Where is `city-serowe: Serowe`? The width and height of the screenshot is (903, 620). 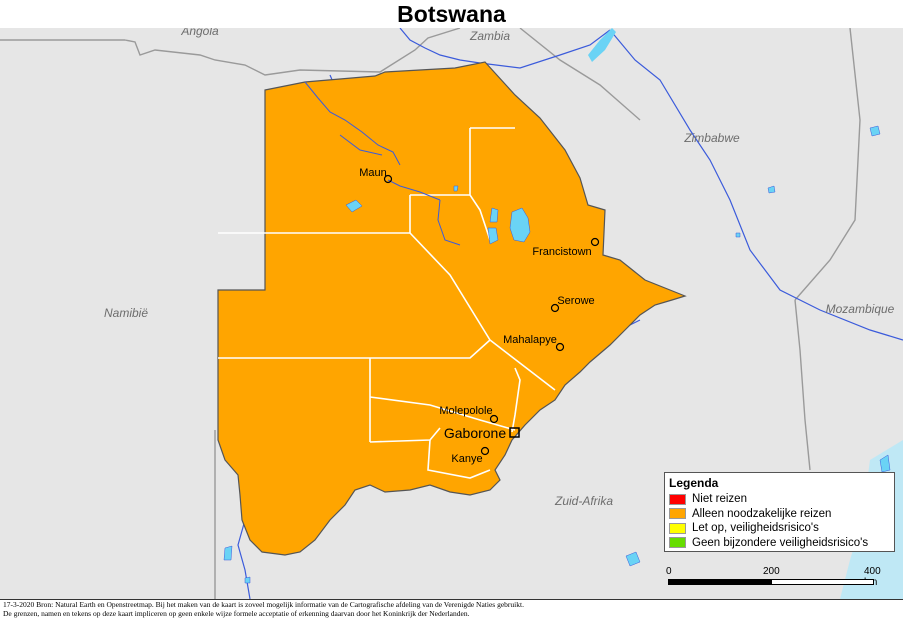
city-serowe: Serowe is located at coordinates (572, 304).